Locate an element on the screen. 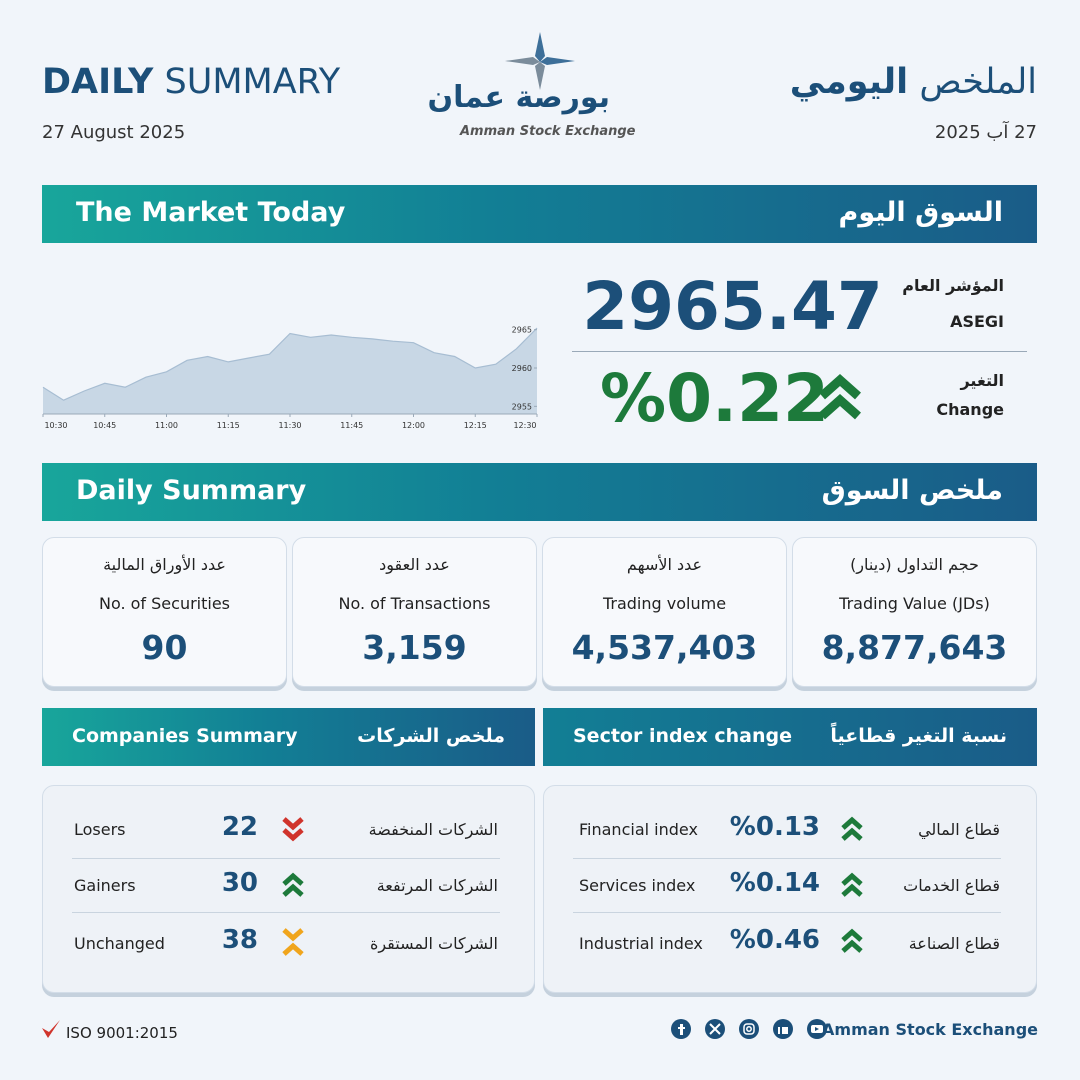  iso: ISO 9001:2015 is located at coordinates (122, 1033).